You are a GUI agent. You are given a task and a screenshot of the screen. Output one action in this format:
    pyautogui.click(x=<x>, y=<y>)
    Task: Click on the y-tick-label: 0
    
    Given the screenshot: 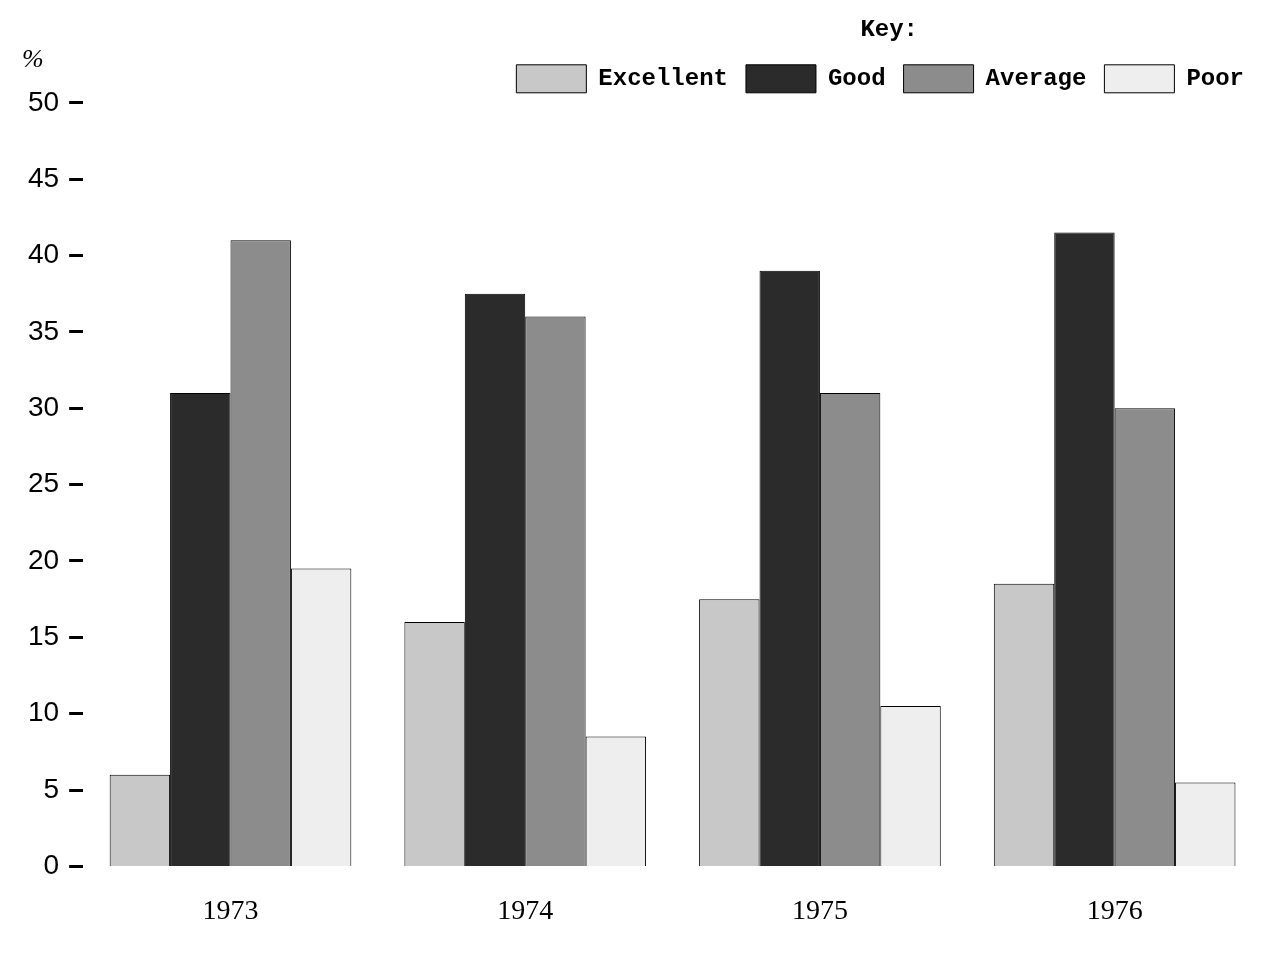 What is the action you would take?
    pyautogui.click(x=51, y=865)
    